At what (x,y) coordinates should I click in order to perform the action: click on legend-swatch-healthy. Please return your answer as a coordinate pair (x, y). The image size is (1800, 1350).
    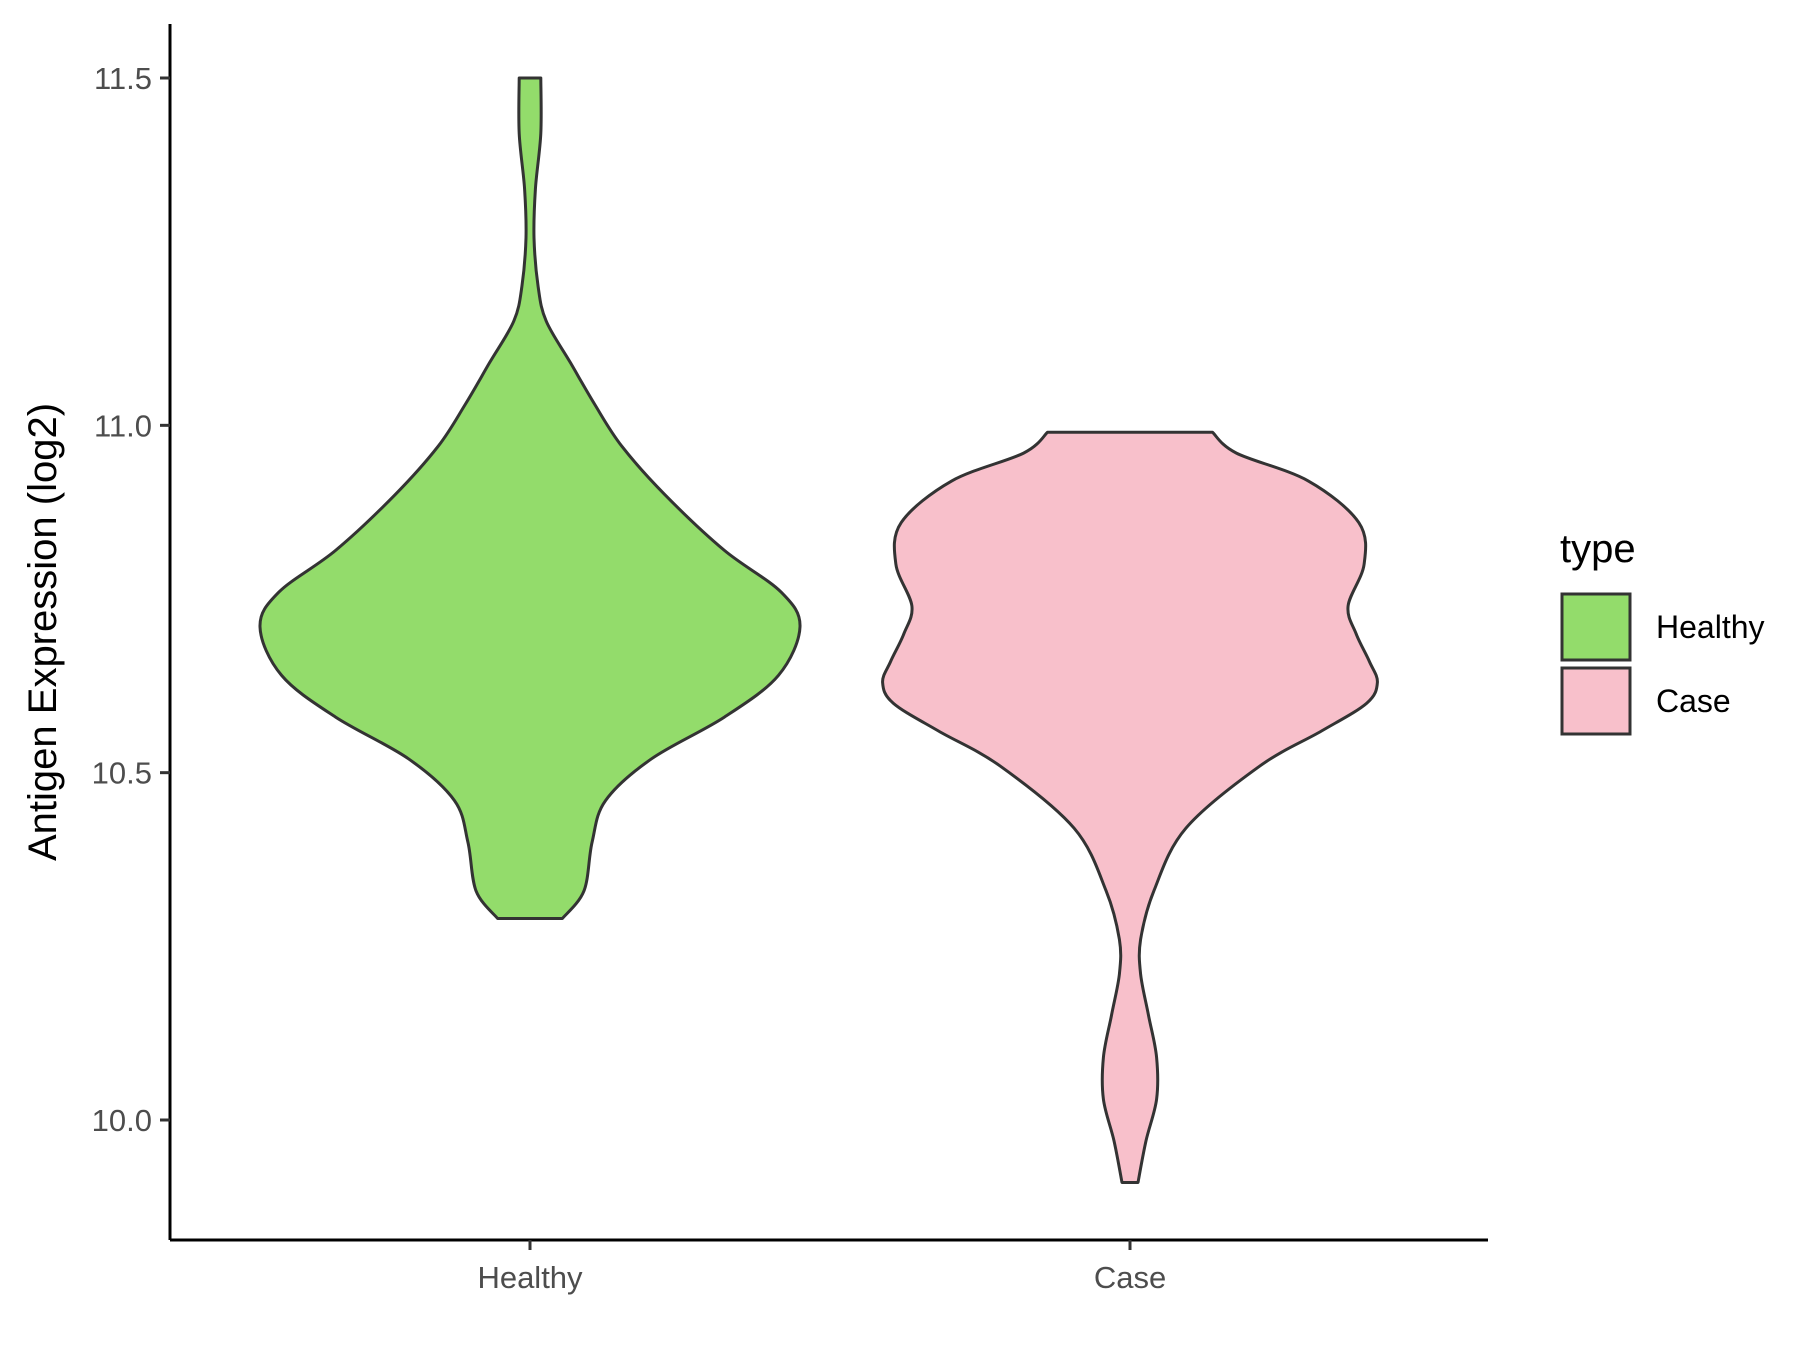
    Looking at the image, I should click on (1596, 627).